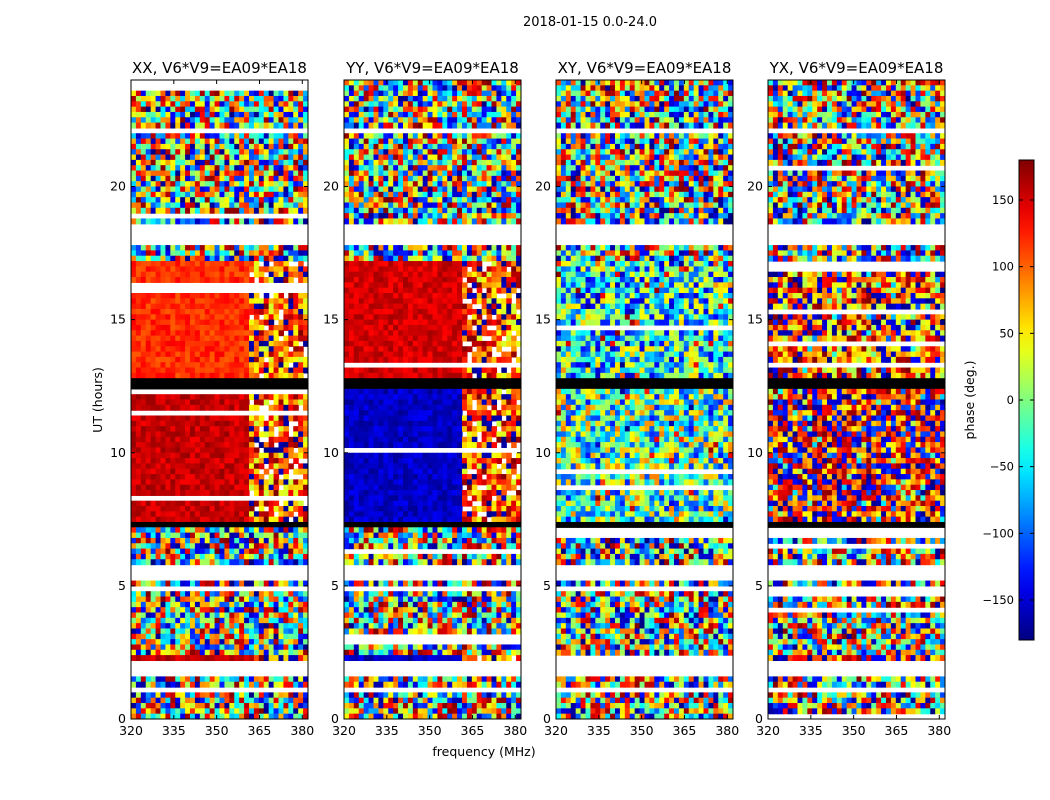 The height and width of the screenshot is (800, 1050). Describe the element at coordinates (118, 186) in the screenshot. I see `y-tick-label: 20` at that location.